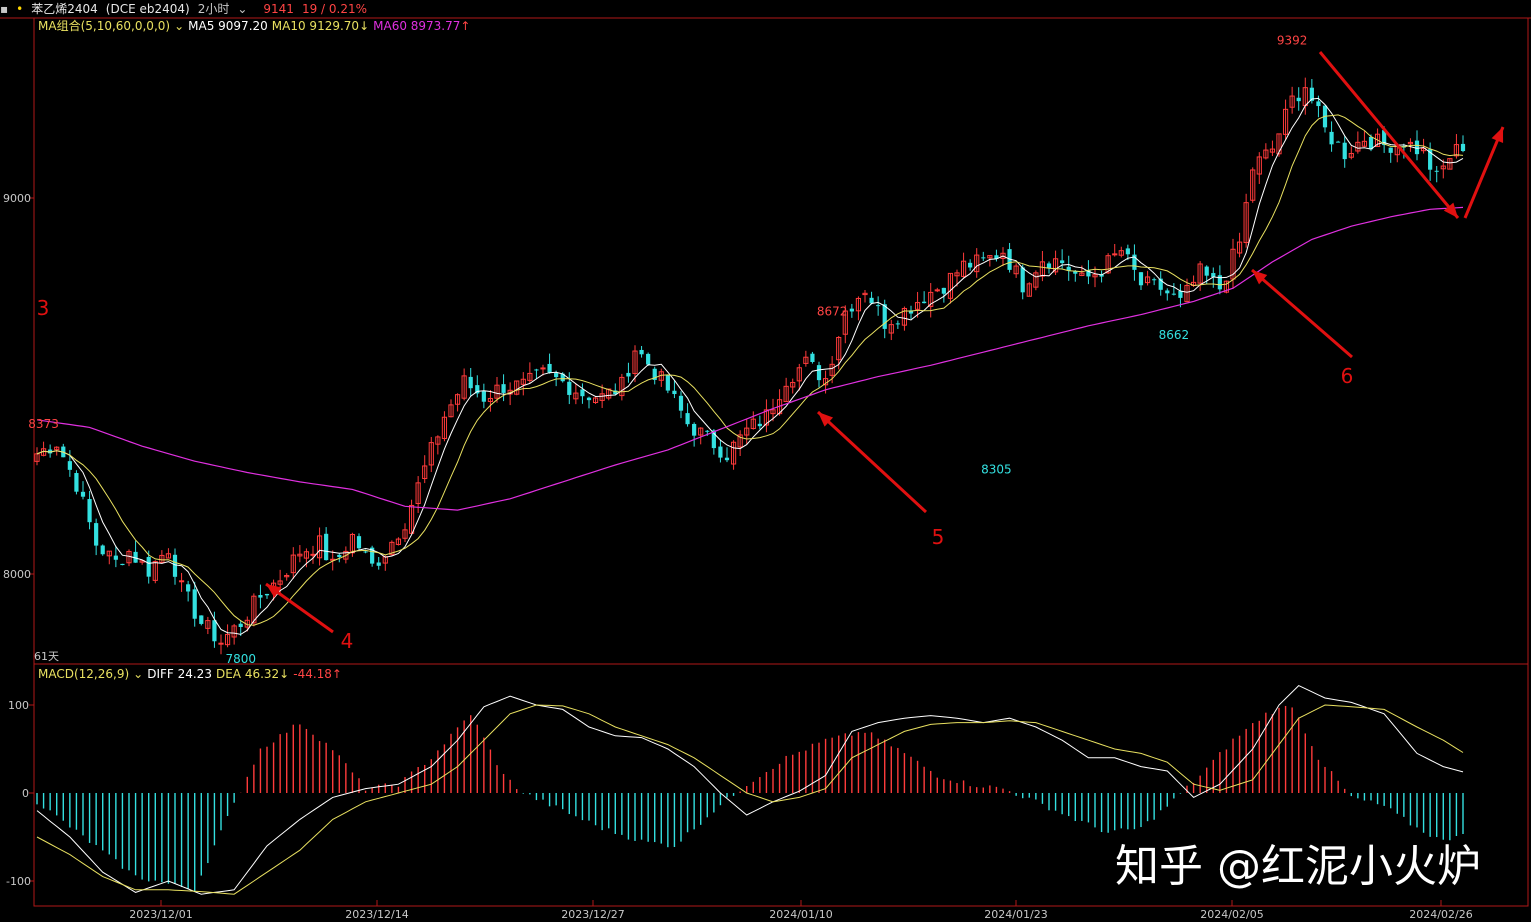 This screenshot has height=922, width=1531. I want to click on macd-tick-label: 100, so click(18, 705).